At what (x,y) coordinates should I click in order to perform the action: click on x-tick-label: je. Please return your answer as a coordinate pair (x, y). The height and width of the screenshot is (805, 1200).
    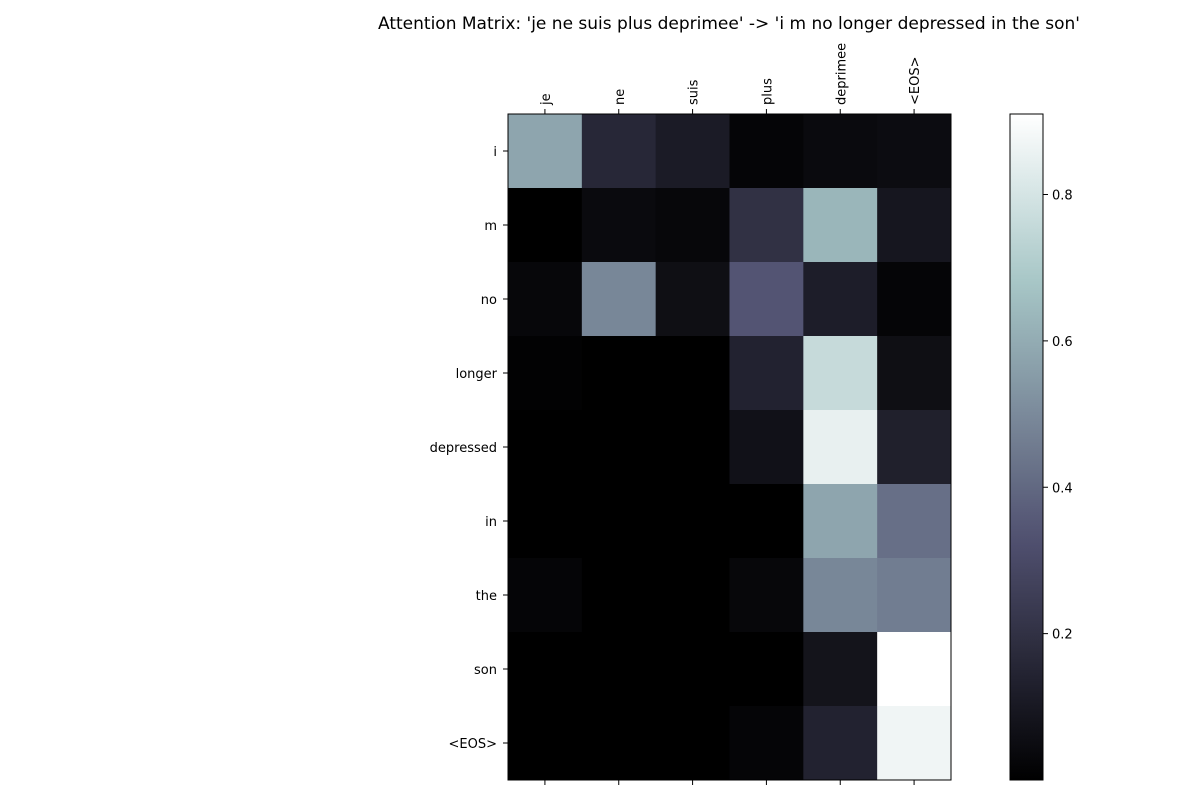
    Looking at the image, I should click on (546, 99).